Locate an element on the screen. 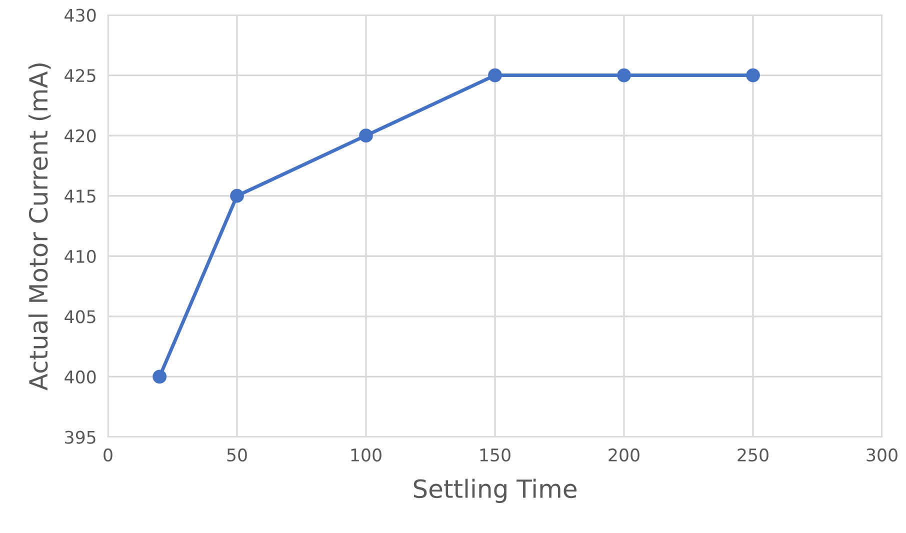 This screenshot has width=906, height=533. y-axis-title: Actual Motor Current (mA) is located at coordinates (39, 227).